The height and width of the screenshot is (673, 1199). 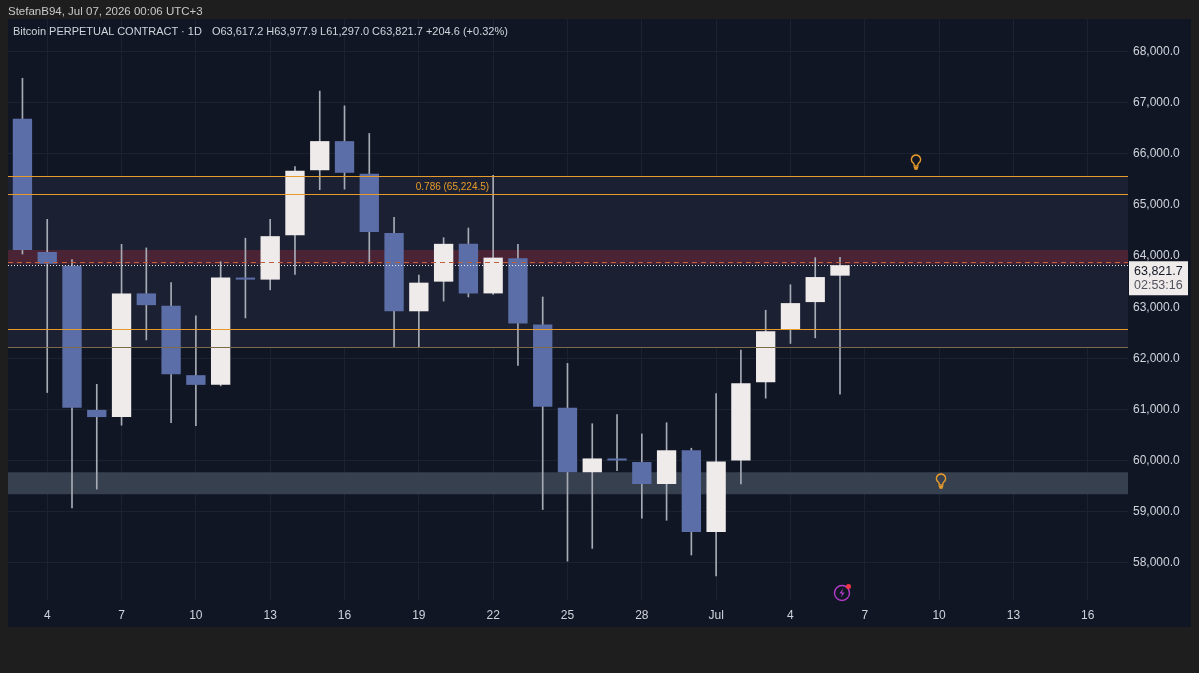 I want to click on y-tick-label: 63,000.0, so click(x=1157, y=306).